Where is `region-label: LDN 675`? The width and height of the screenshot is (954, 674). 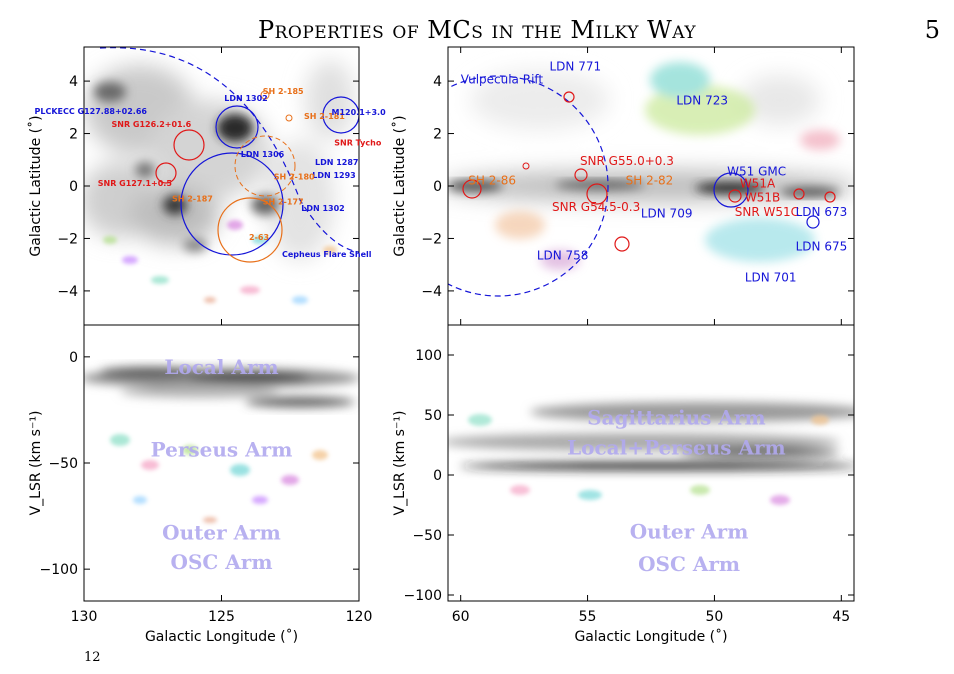 region-label: LDN 675 is located at coordinates (822, 246).